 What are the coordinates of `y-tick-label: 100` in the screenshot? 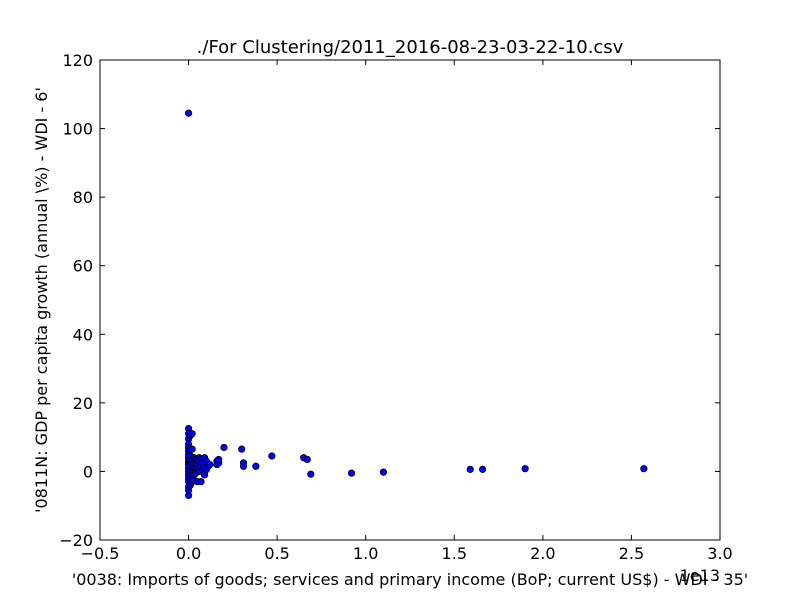 It's located at (77, 129).